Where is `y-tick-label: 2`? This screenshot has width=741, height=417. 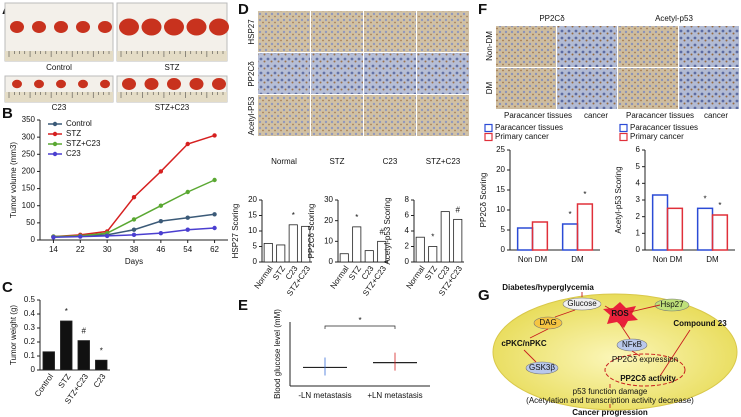 y-tick-label: 2 is located at coordinates (638, 216).